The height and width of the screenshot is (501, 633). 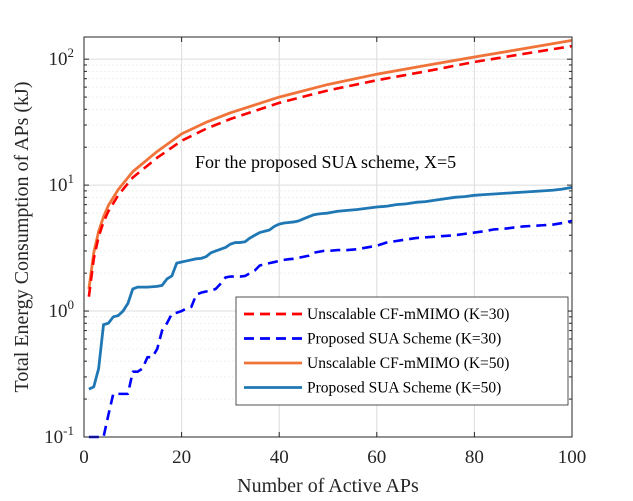 I want to click on y-tick-label: 10⁻¹, so click(x=59, y=435).